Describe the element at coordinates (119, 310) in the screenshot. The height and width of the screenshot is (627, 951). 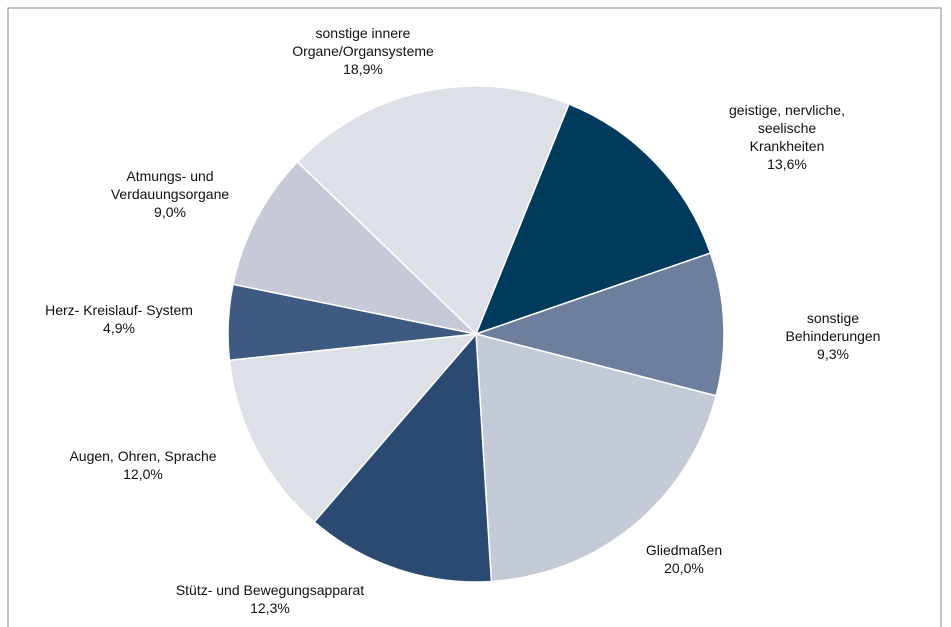
I see `category-label: Herz- Kreislauf- System` at that location.